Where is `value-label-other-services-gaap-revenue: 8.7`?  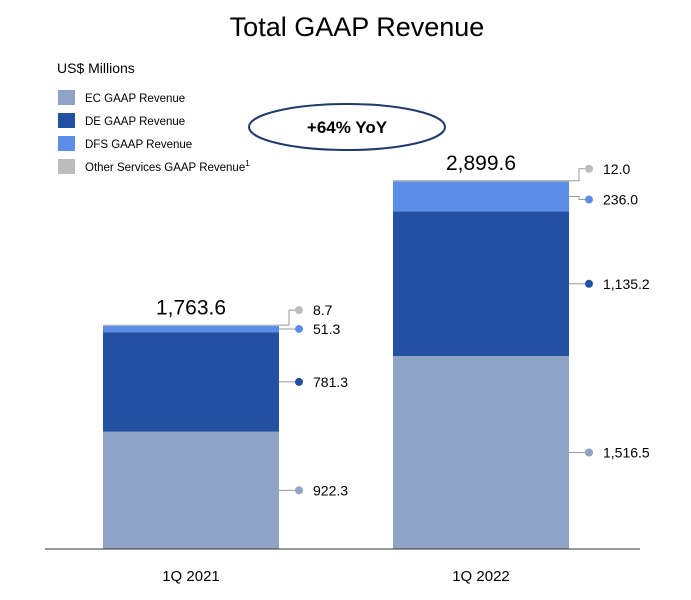 value-label-other-services-gaap-revenue: 8.7 is located at coordinates (323, 310).